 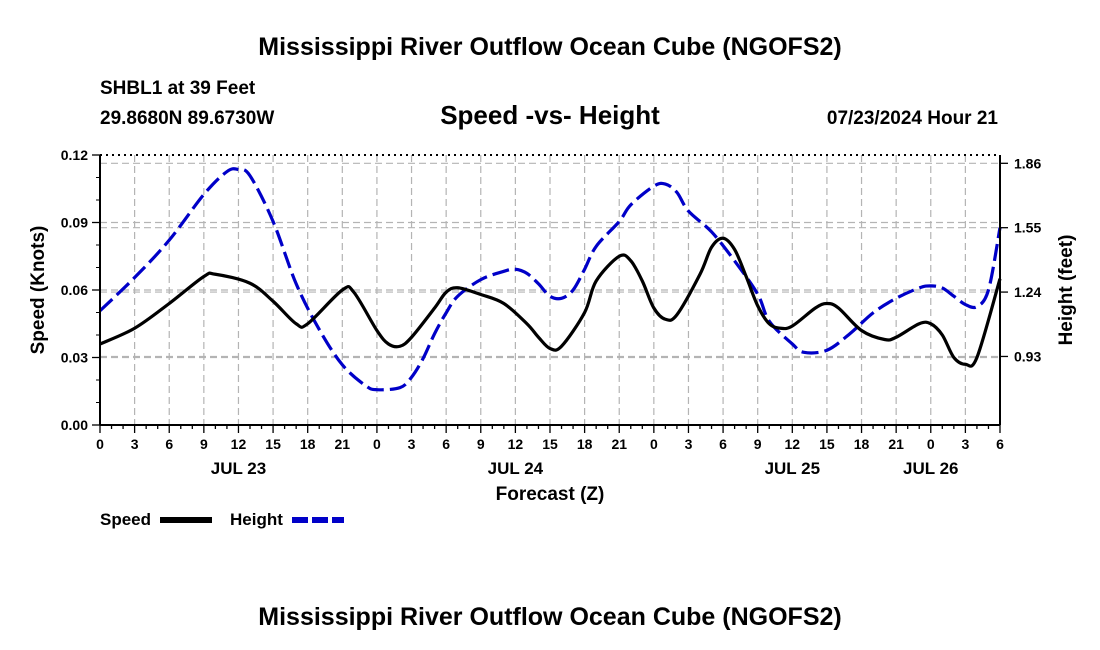 I want to click on y-tick-label-right: 1.24, so click(x=1027, y=292).